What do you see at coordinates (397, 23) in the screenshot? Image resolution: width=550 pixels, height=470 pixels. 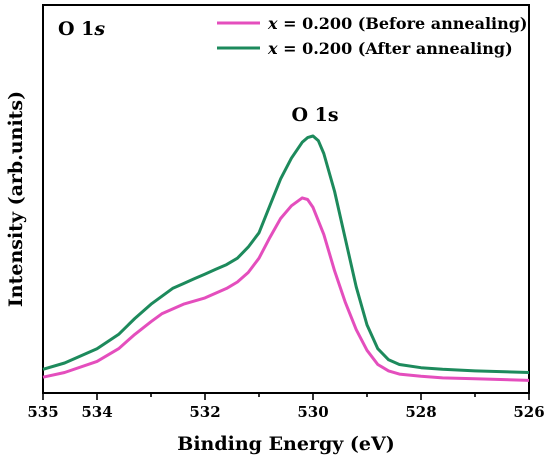 I see `legend-entry-1: x = 0.200 (Before annealing)` at bounding box center [397, 23].